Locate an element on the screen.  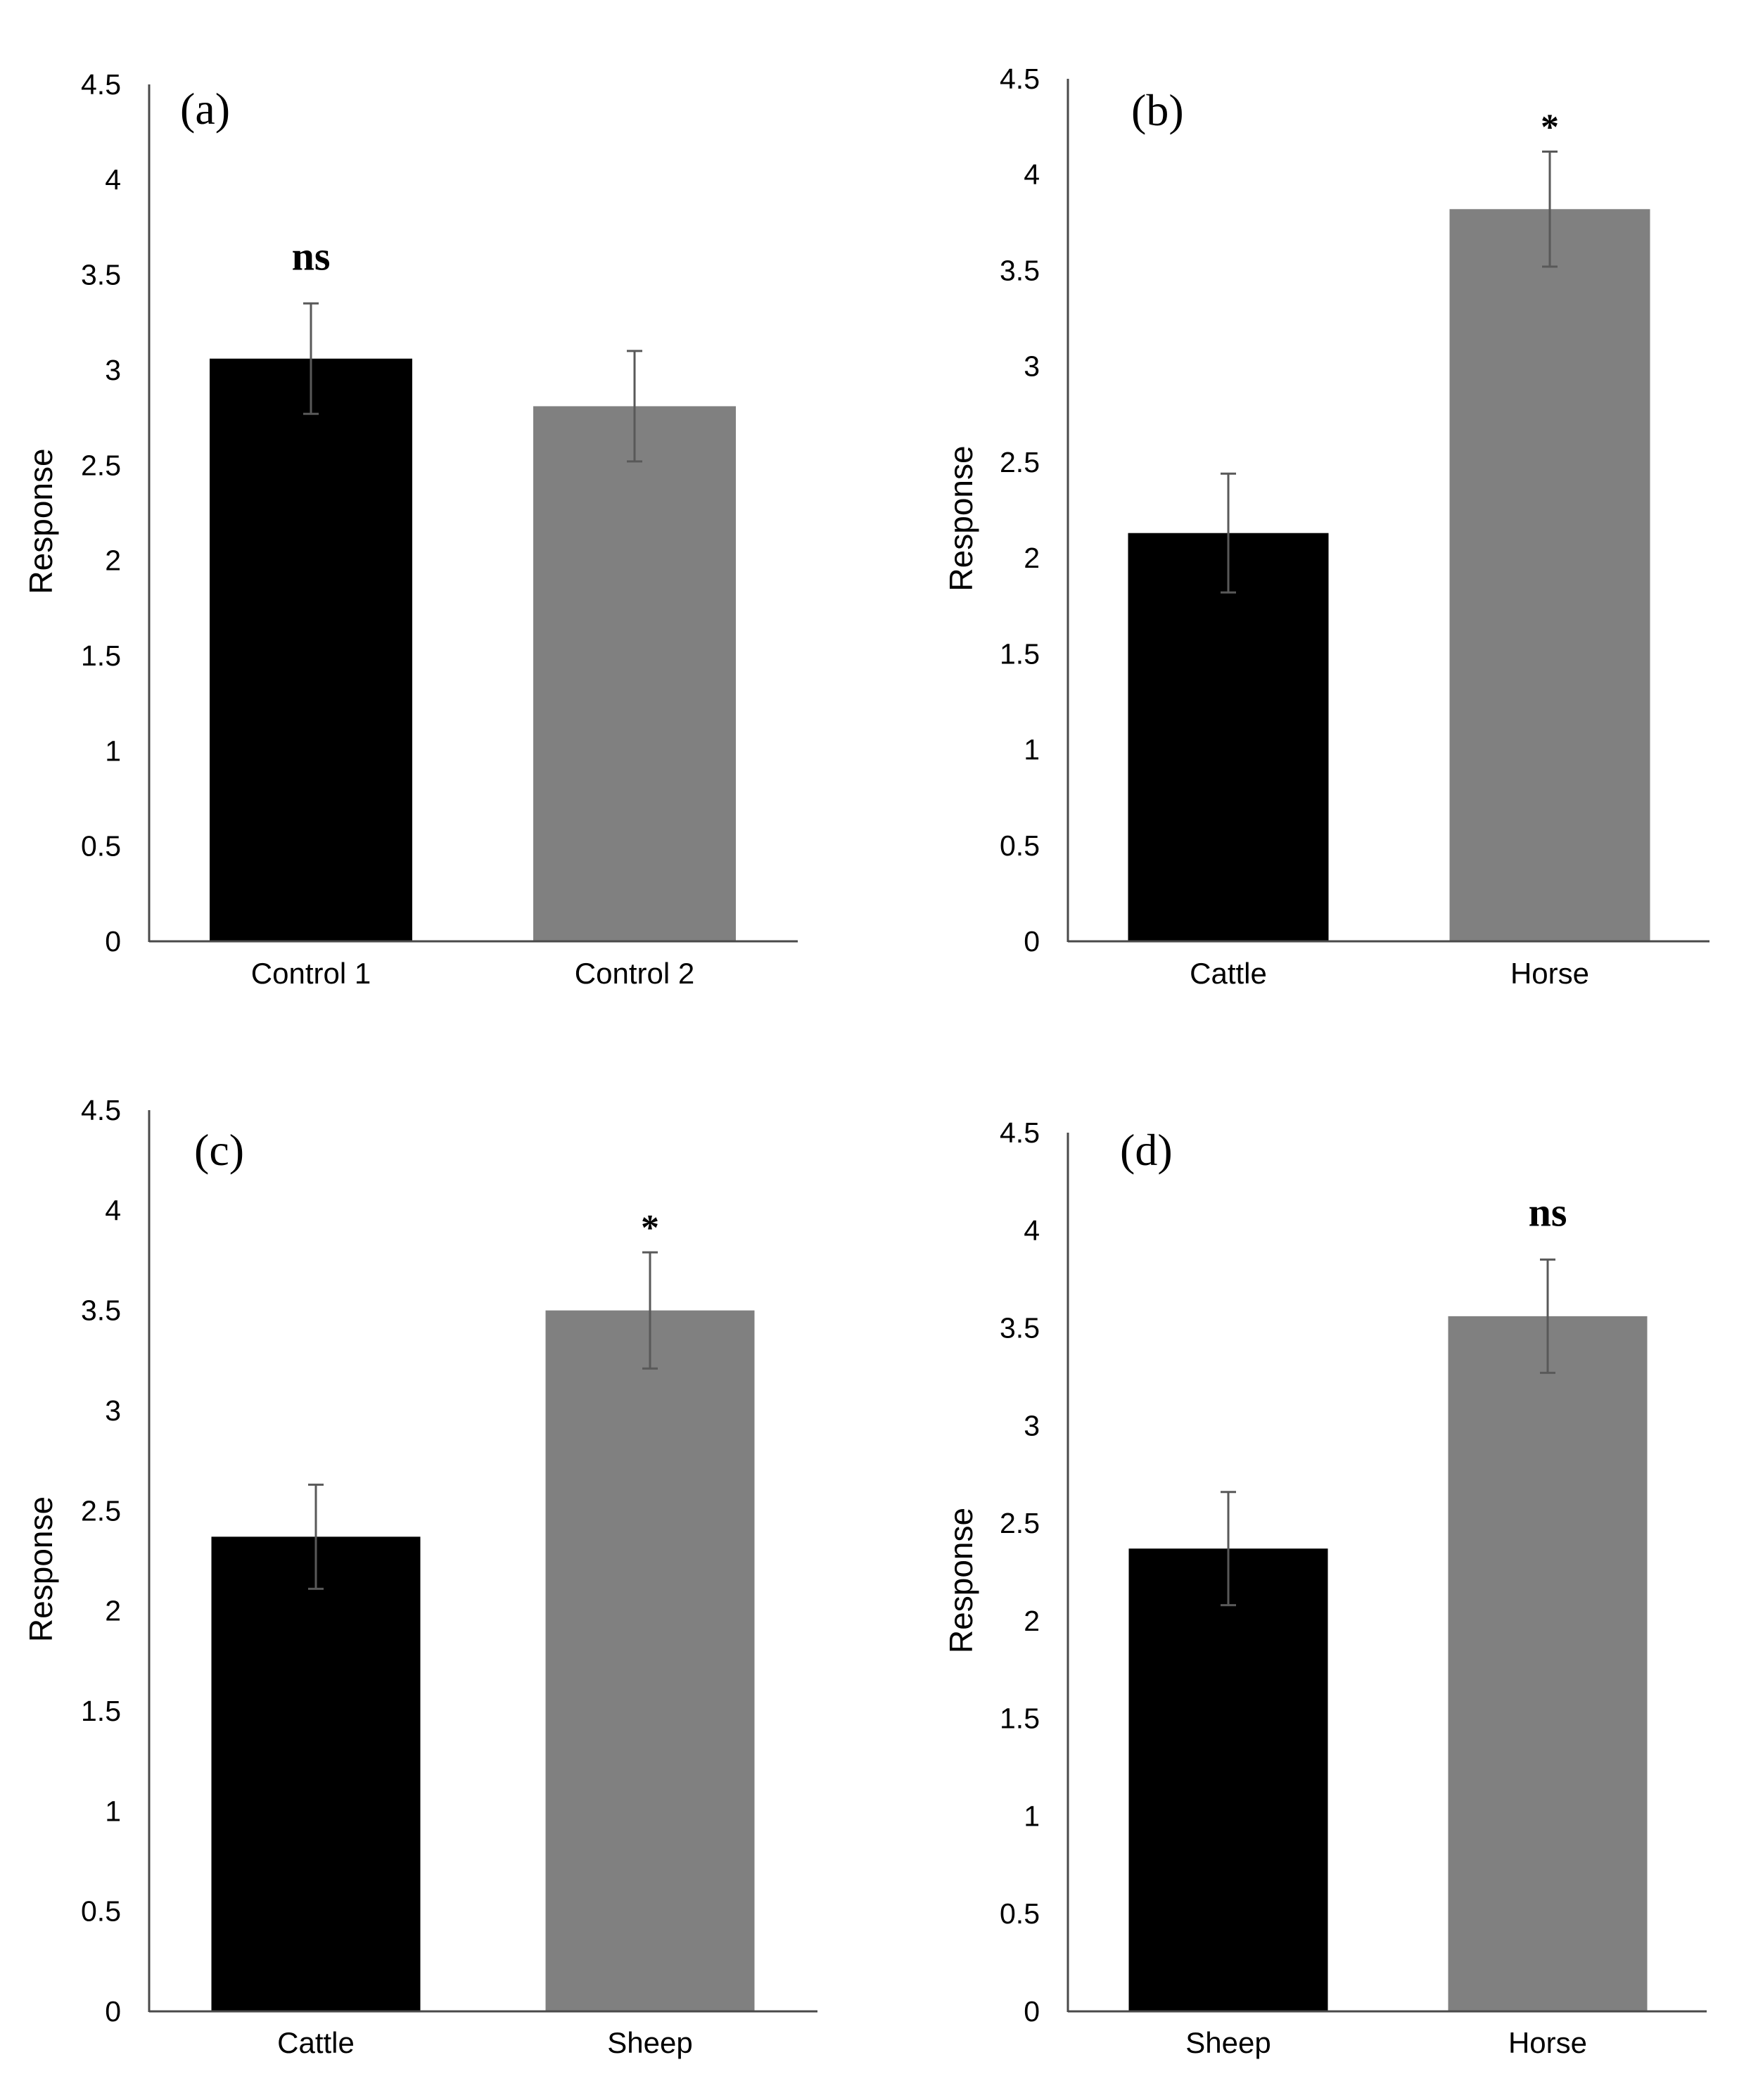
panel-label: (c) is located at coordinates (219, 1150).